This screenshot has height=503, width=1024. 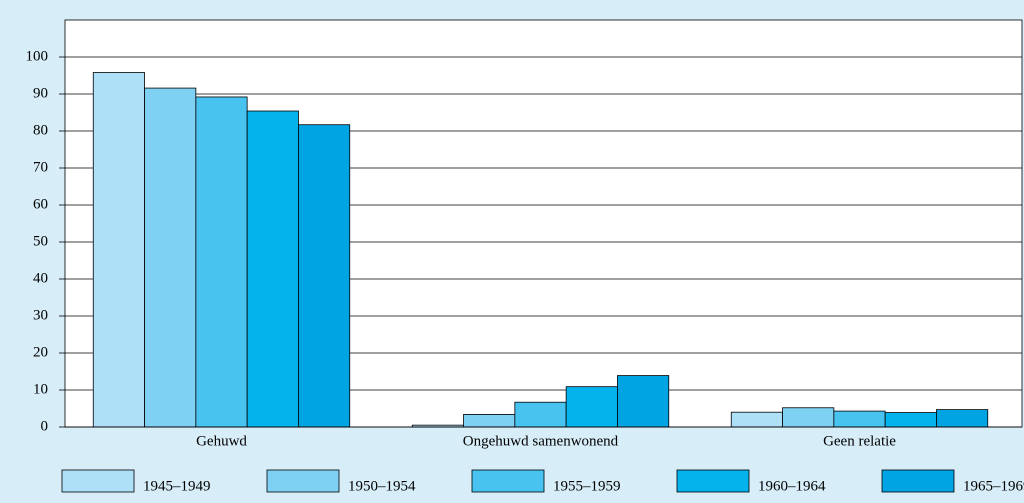 I want to click on legend-label: 1945–1949, so click(x=177, y=486).